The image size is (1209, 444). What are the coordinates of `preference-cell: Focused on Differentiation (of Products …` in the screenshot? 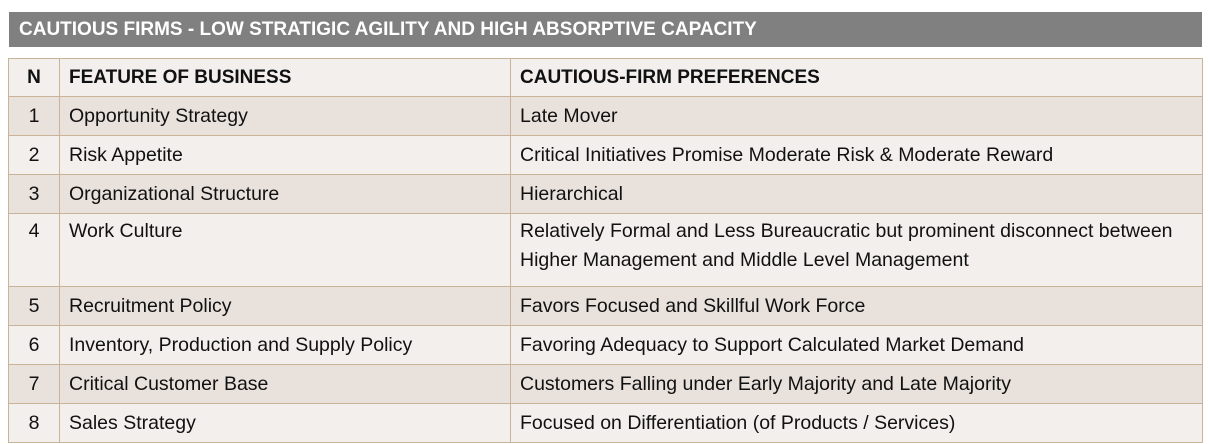 It's located at (856, 423).